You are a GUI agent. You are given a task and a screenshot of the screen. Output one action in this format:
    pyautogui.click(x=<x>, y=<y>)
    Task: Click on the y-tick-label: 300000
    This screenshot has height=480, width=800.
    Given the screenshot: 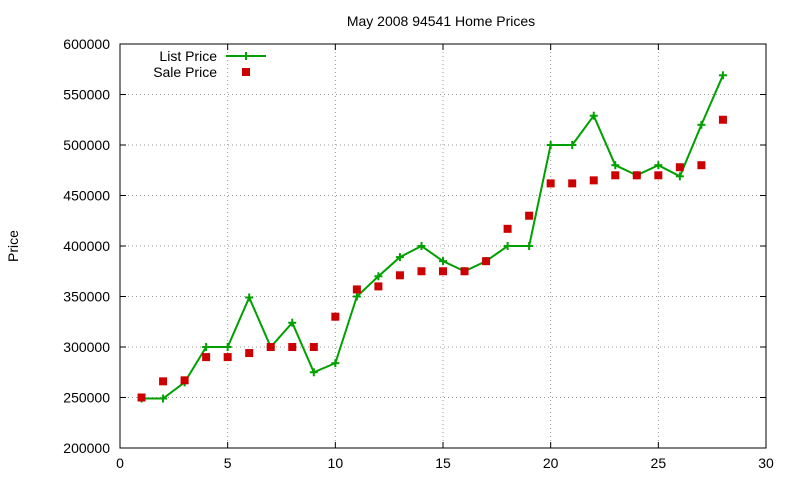 What is the action you would take?
    pyautogui.click(x=86, y=347)
    